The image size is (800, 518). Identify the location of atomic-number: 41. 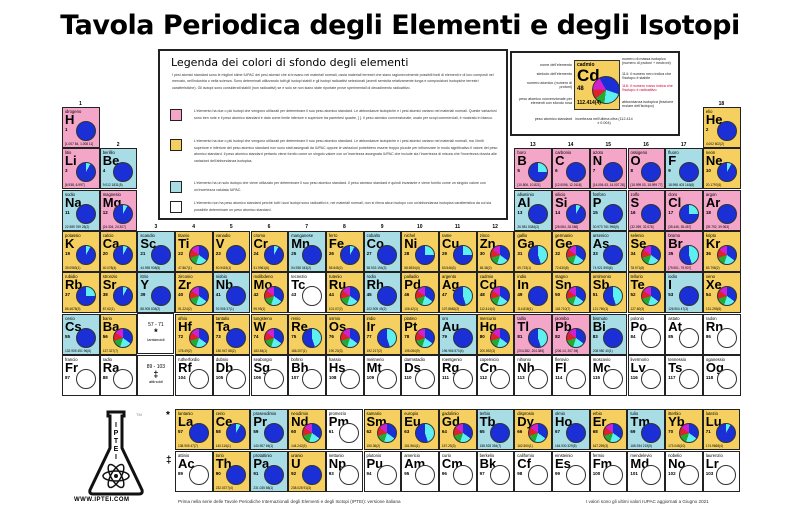
(218, 295).